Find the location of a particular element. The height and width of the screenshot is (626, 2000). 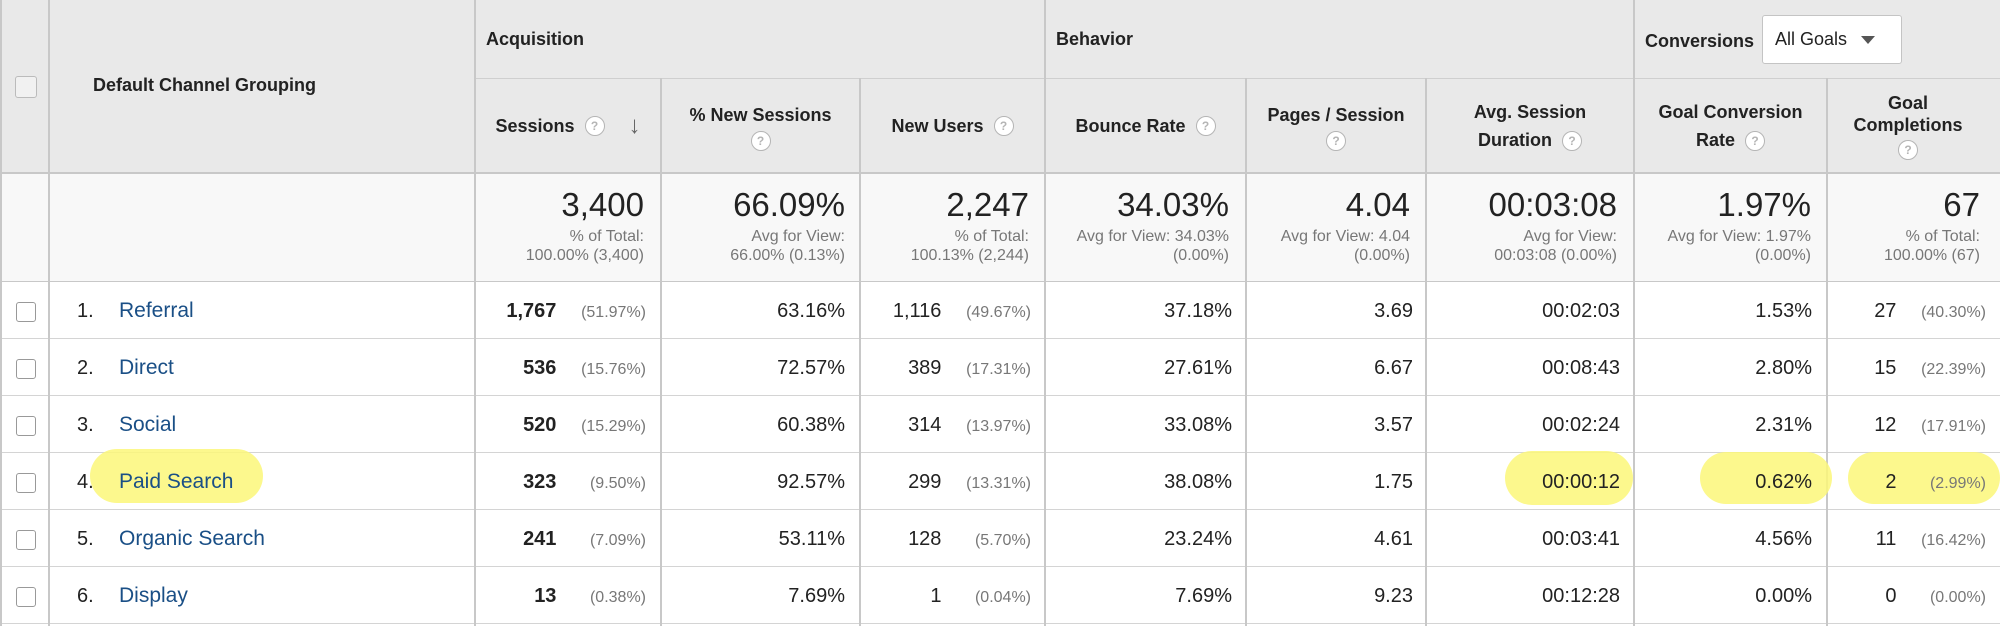

total-new-users: 2,247 is located at coordinates (987, 204).